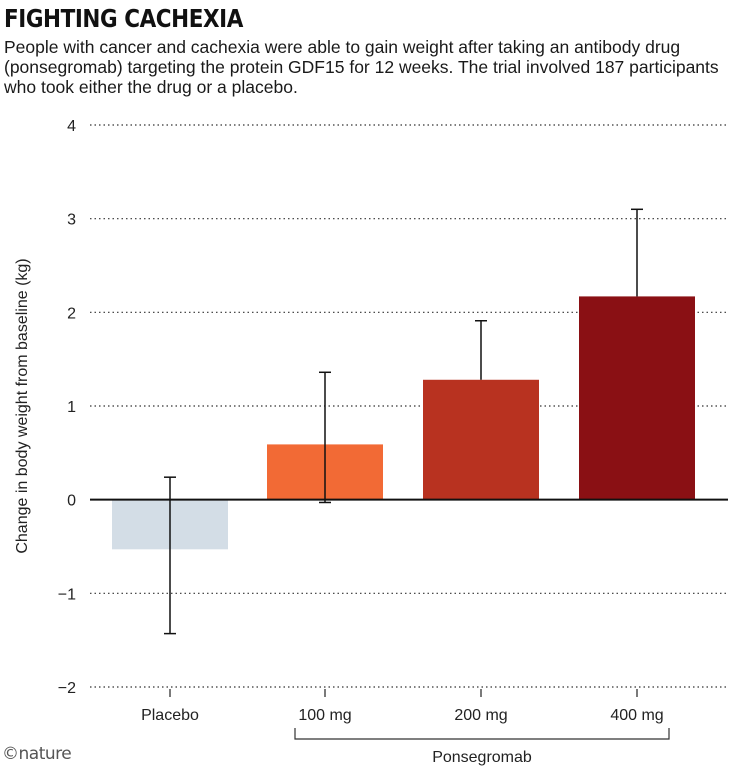 The image size is (751, 783). Describe the element at coordinates (71, 126) in the screenshot. I see `y-tick-label: 4` at that location.